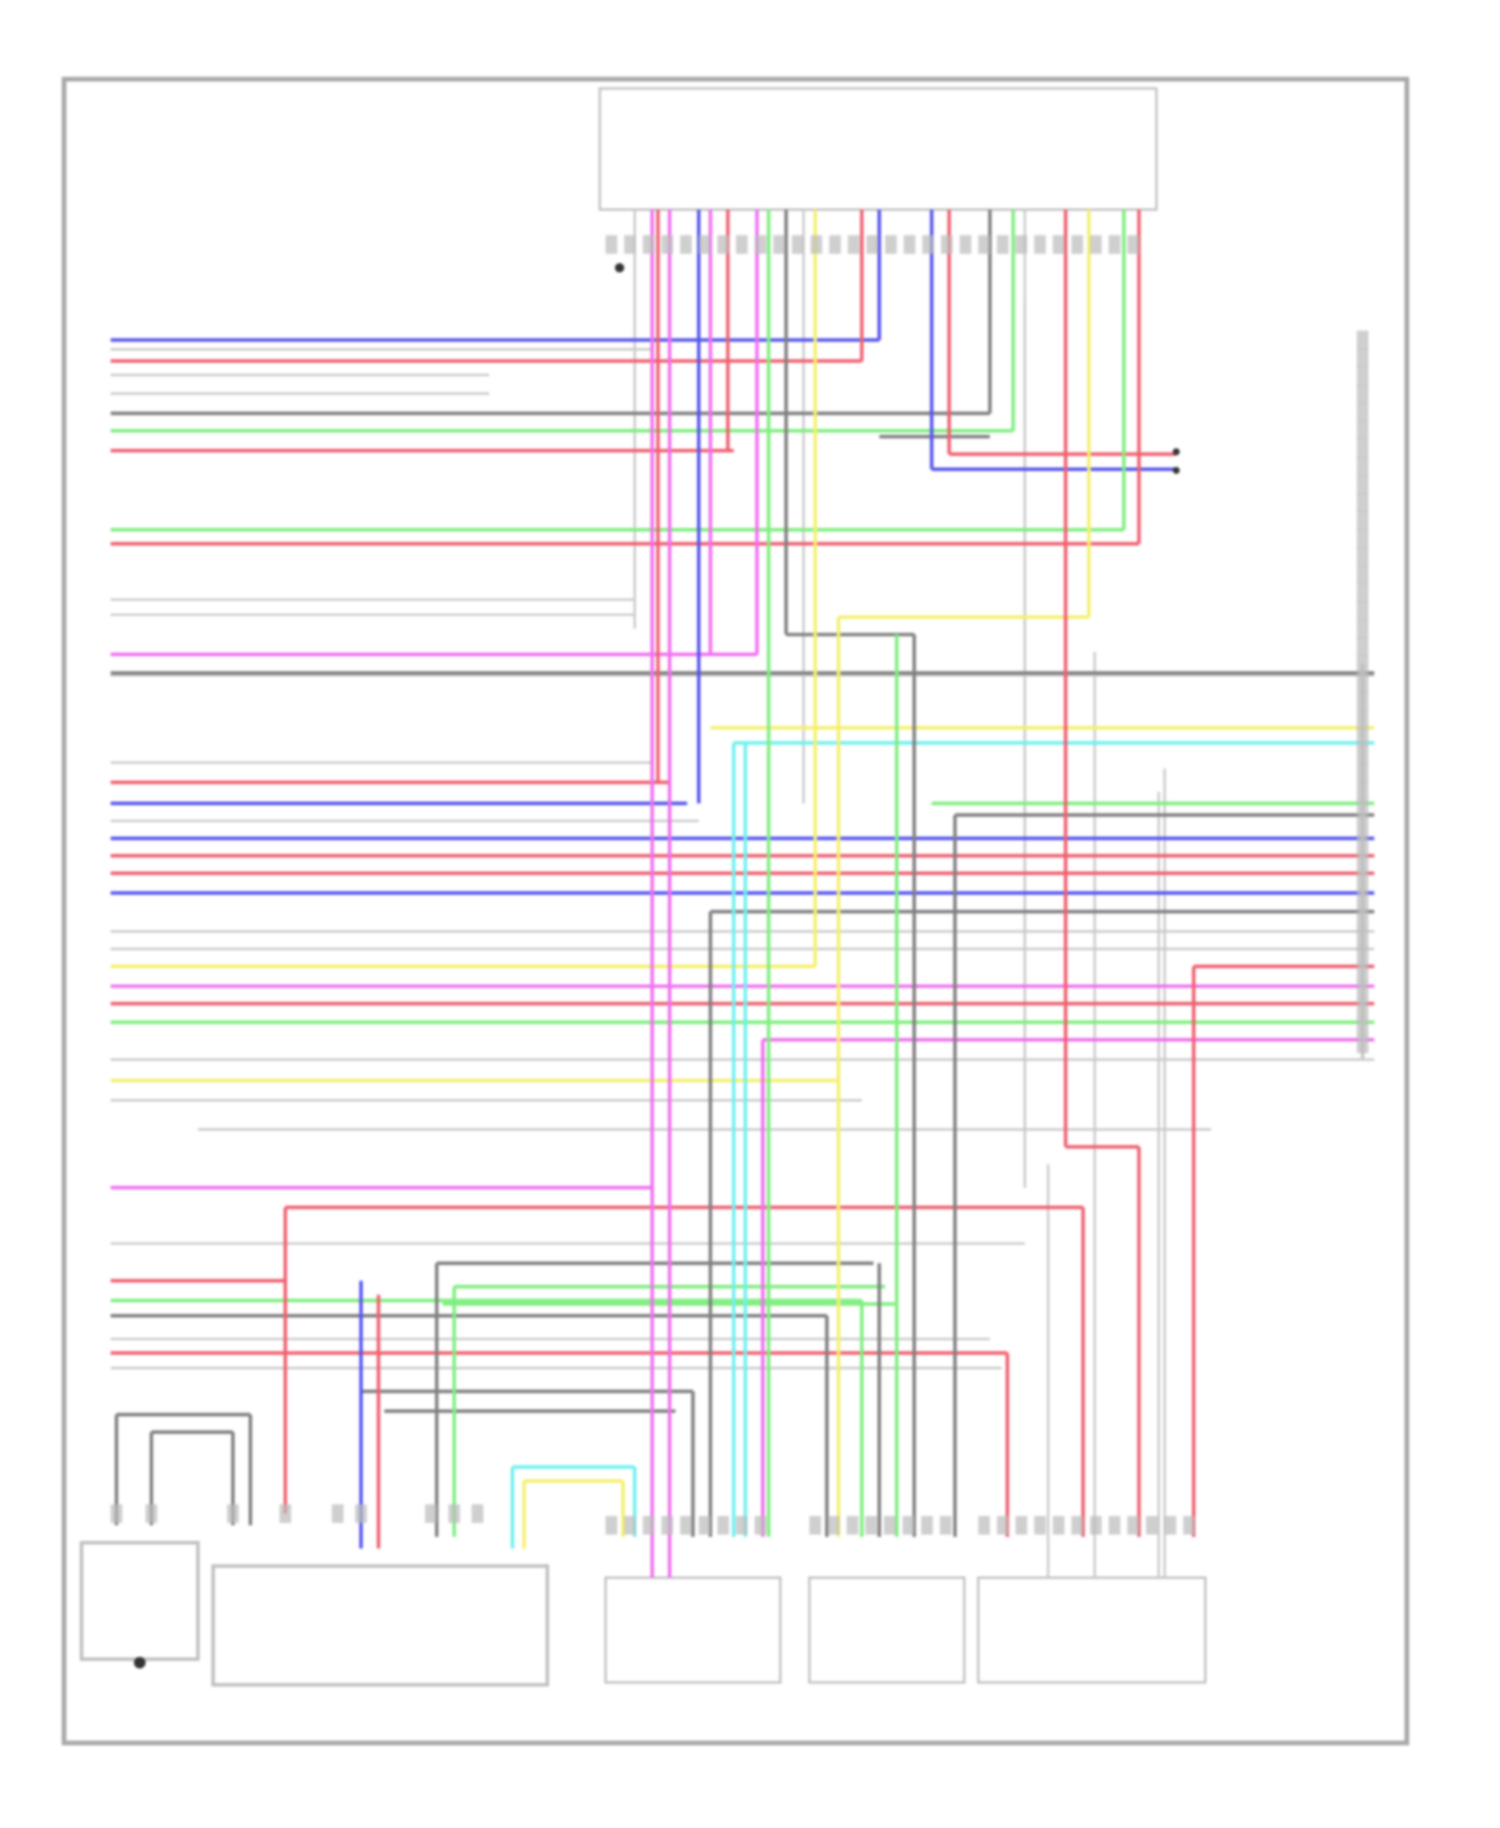  Describe the element at coordinates (380, 1625) in the screenshot. I see `control-module-box` at that location.